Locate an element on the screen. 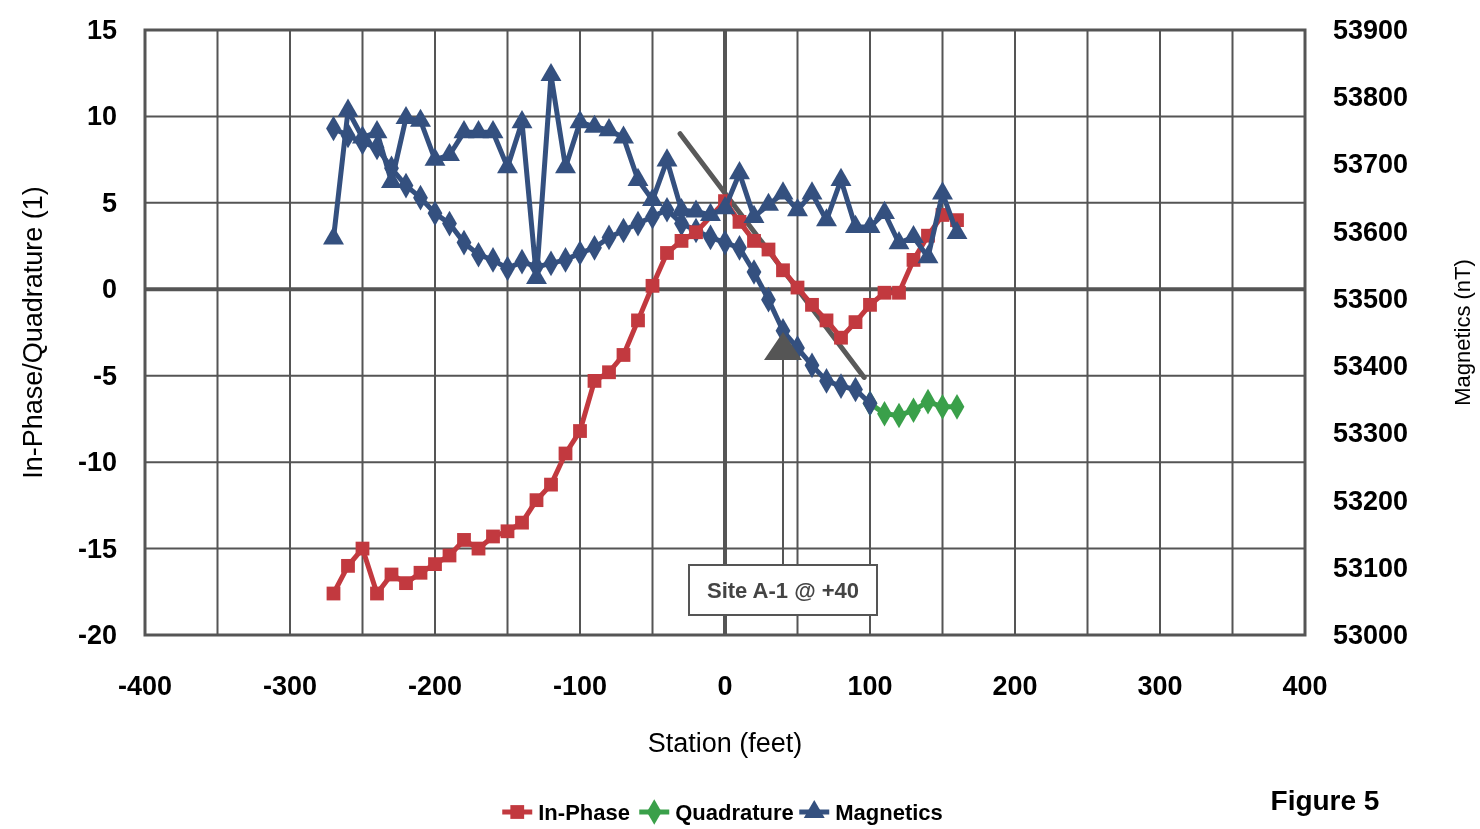 The height and width of the screenshot is (829, 1480). y2-axis-title: Magnetics (nT) is located at coordinates (1462, 332).